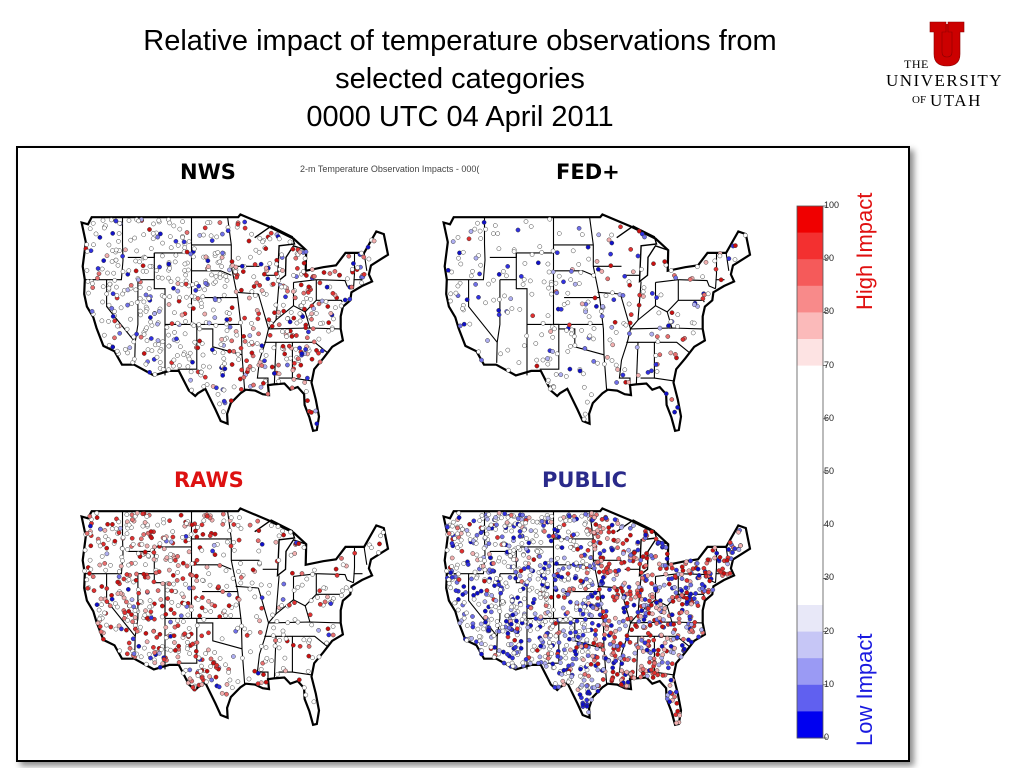 The width and height of the screenshot is (1024, 768). Describe the element at coordinates (829, 364) in the screenshot. I see `colorbar-tick-label: 70` at that location.